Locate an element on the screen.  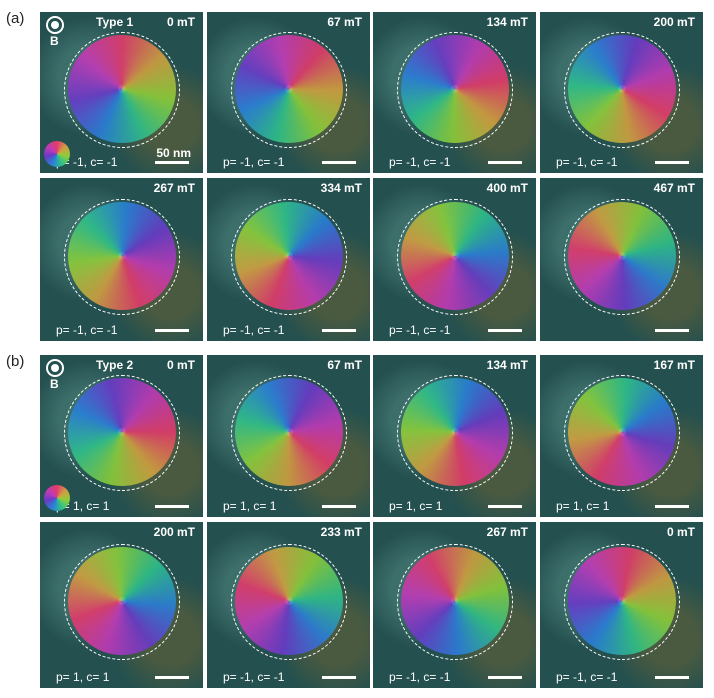
image-tile: 467 mT is located at coordinates (621, 259).